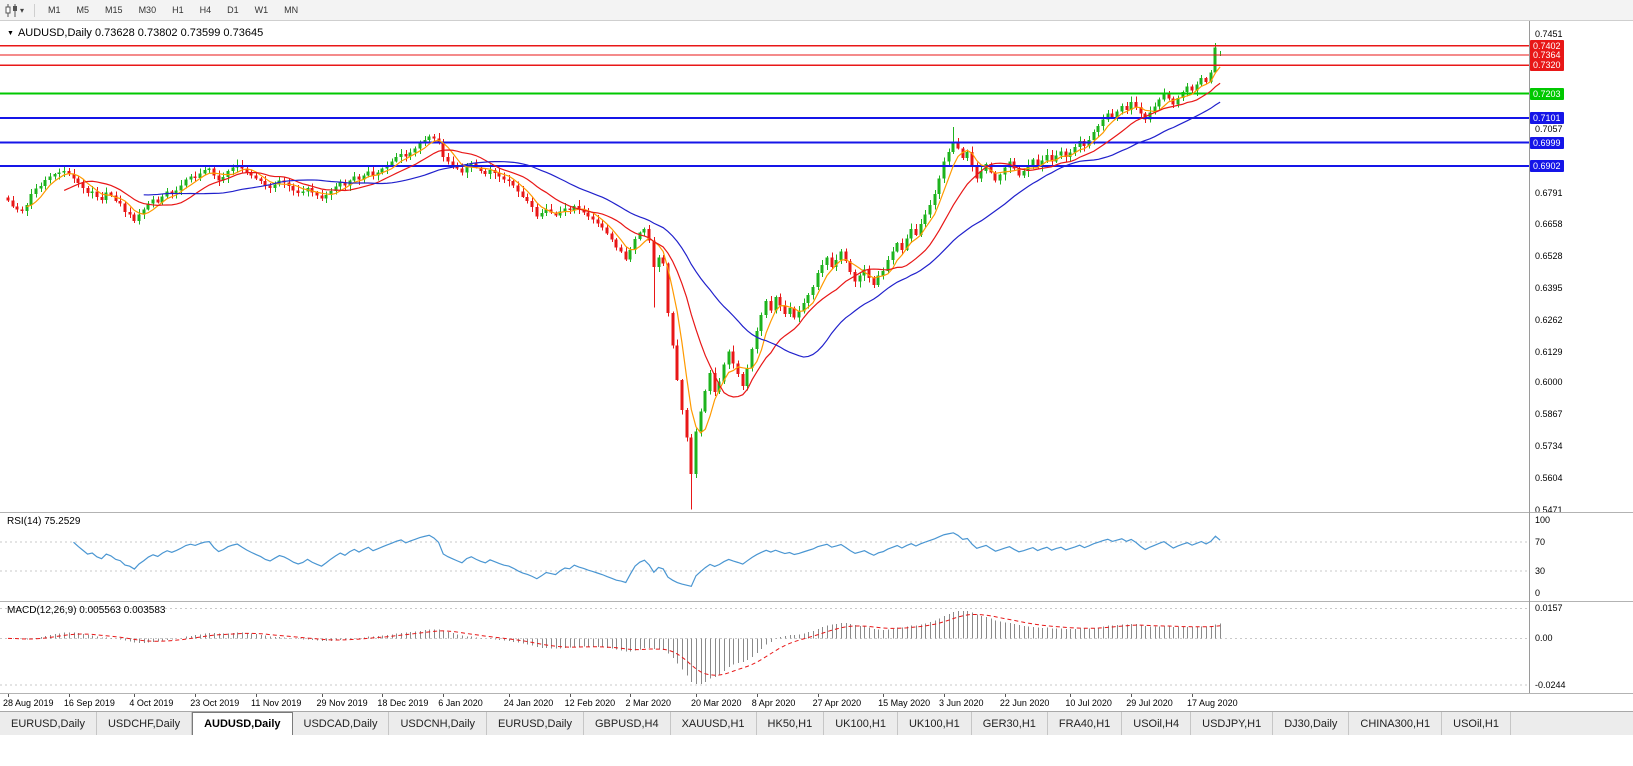 The height and width of the screenshot is (766, 1633). I want to click on chart-tab-usoil-h4: USOil,H4, so click(1157, 723).